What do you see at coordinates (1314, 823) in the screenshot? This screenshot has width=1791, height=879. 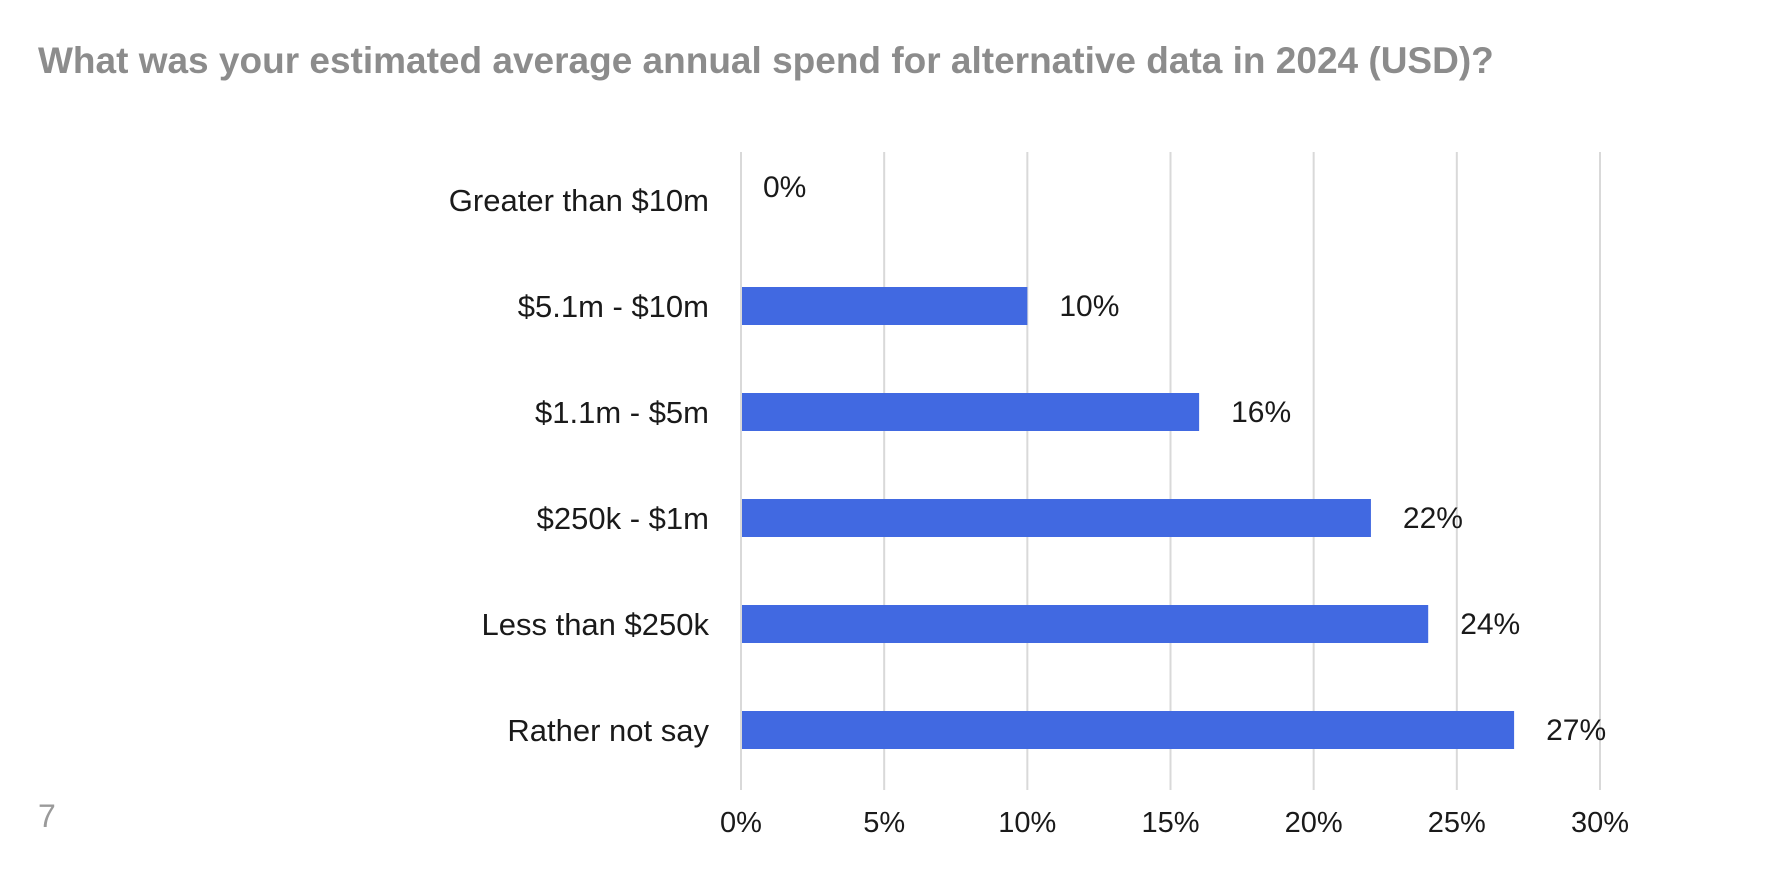 I see `x-tick-label: 20%` at bounding box center [1314, 823].